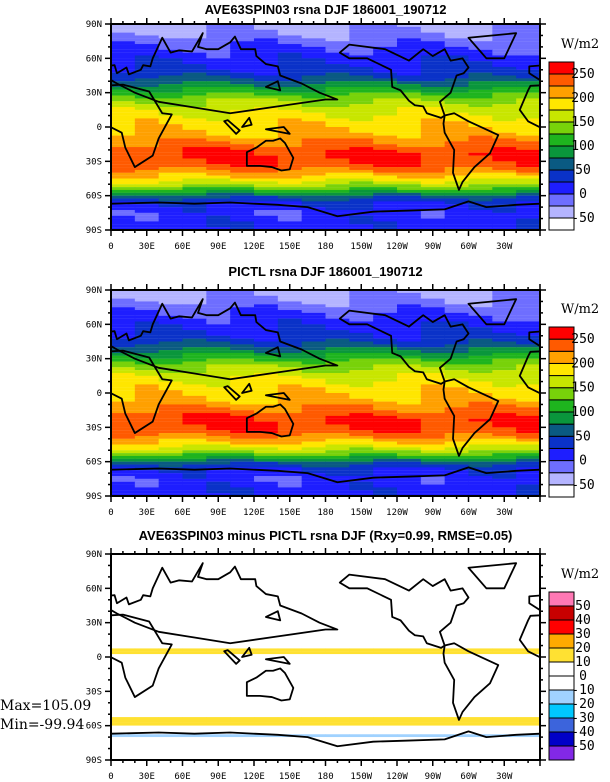 Image resolution: width=610 pixels, height=782 pixels. I want to click on x-tick-label: 90E, so click(218, 777).